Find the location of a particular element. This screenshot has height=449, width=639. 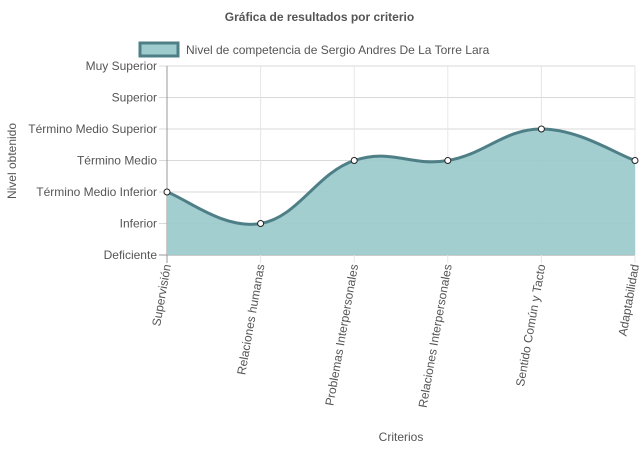

chart-title: Gráfica de resultados por criterio is located at coordinates (319, 17).